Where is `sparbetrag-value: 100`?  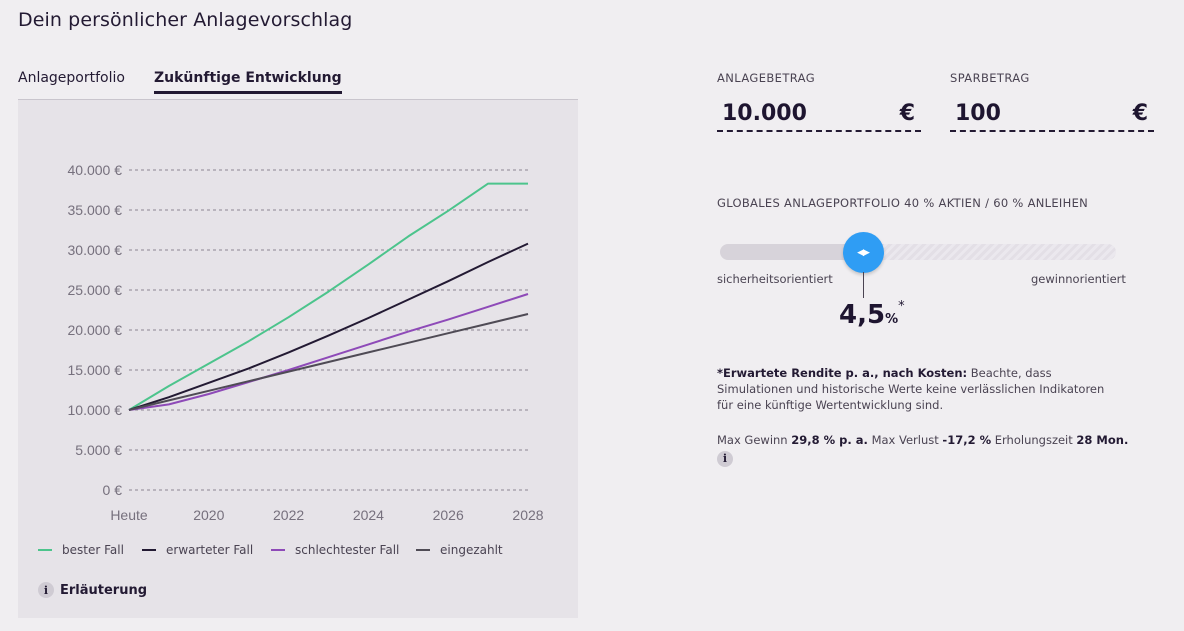
sparbetrag-value: 100 is located at coordinates (978, 113).